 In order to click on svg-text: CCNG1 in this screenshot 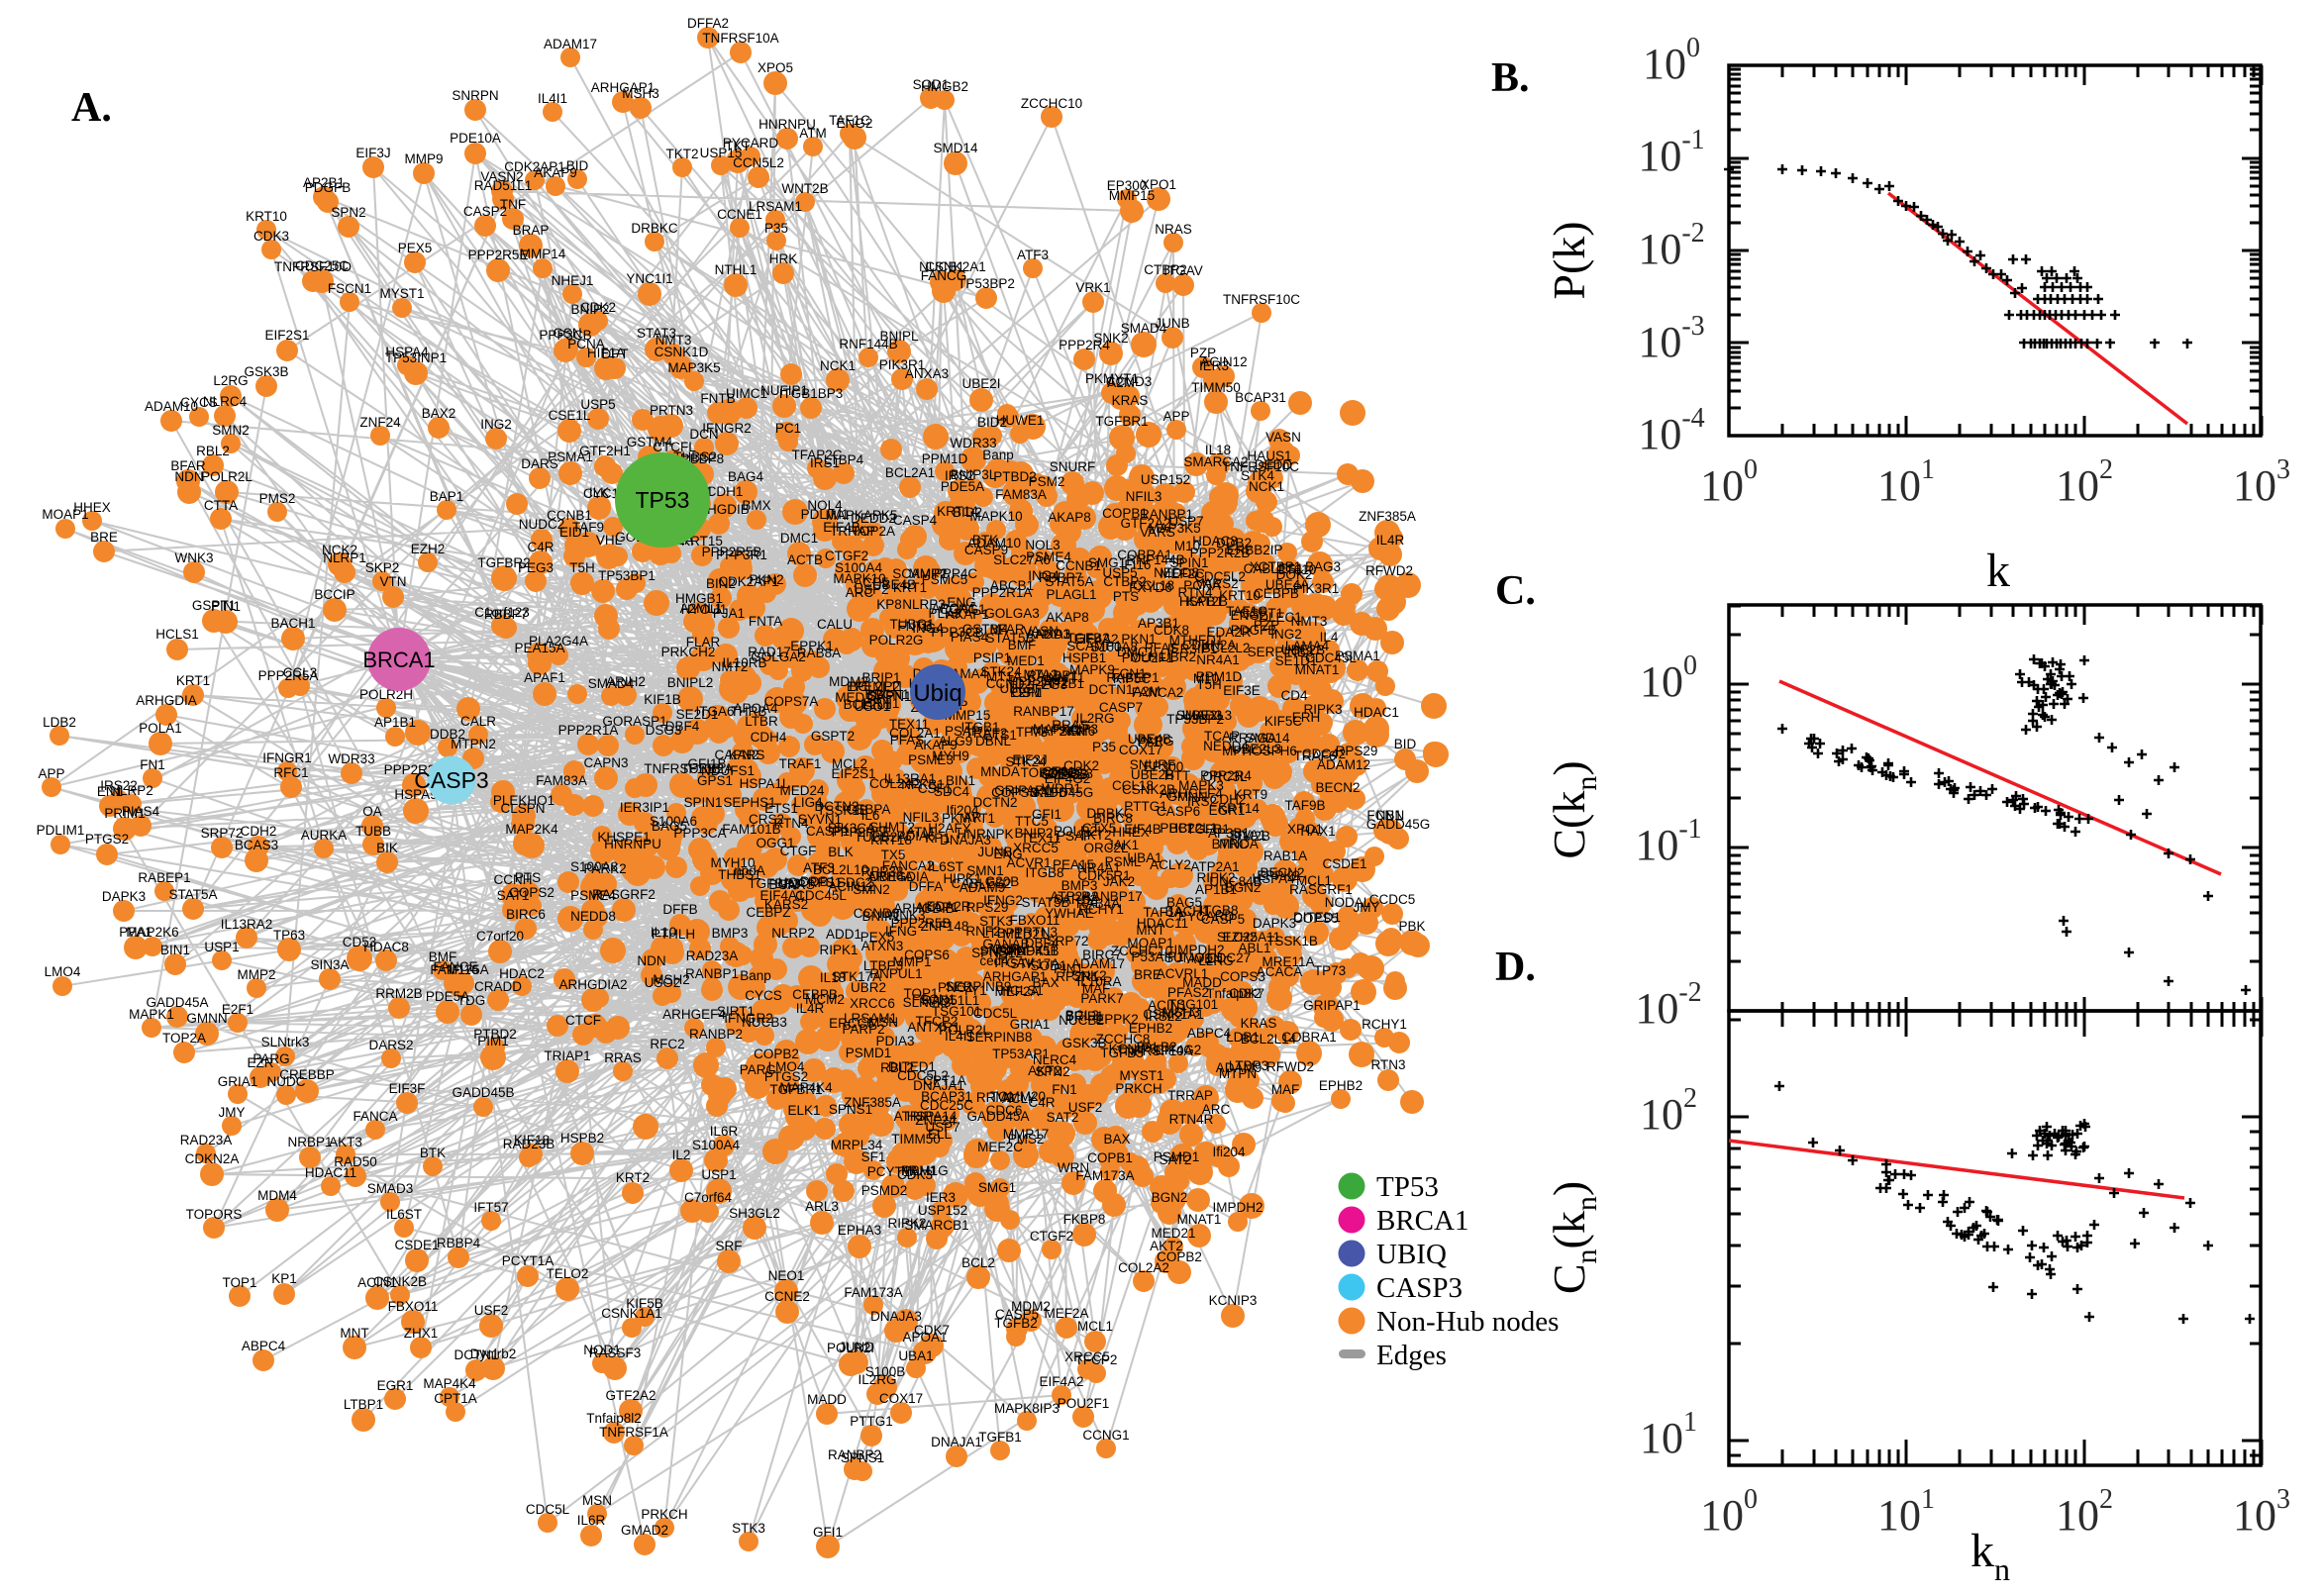, I will do `click(1105, 1435)`.